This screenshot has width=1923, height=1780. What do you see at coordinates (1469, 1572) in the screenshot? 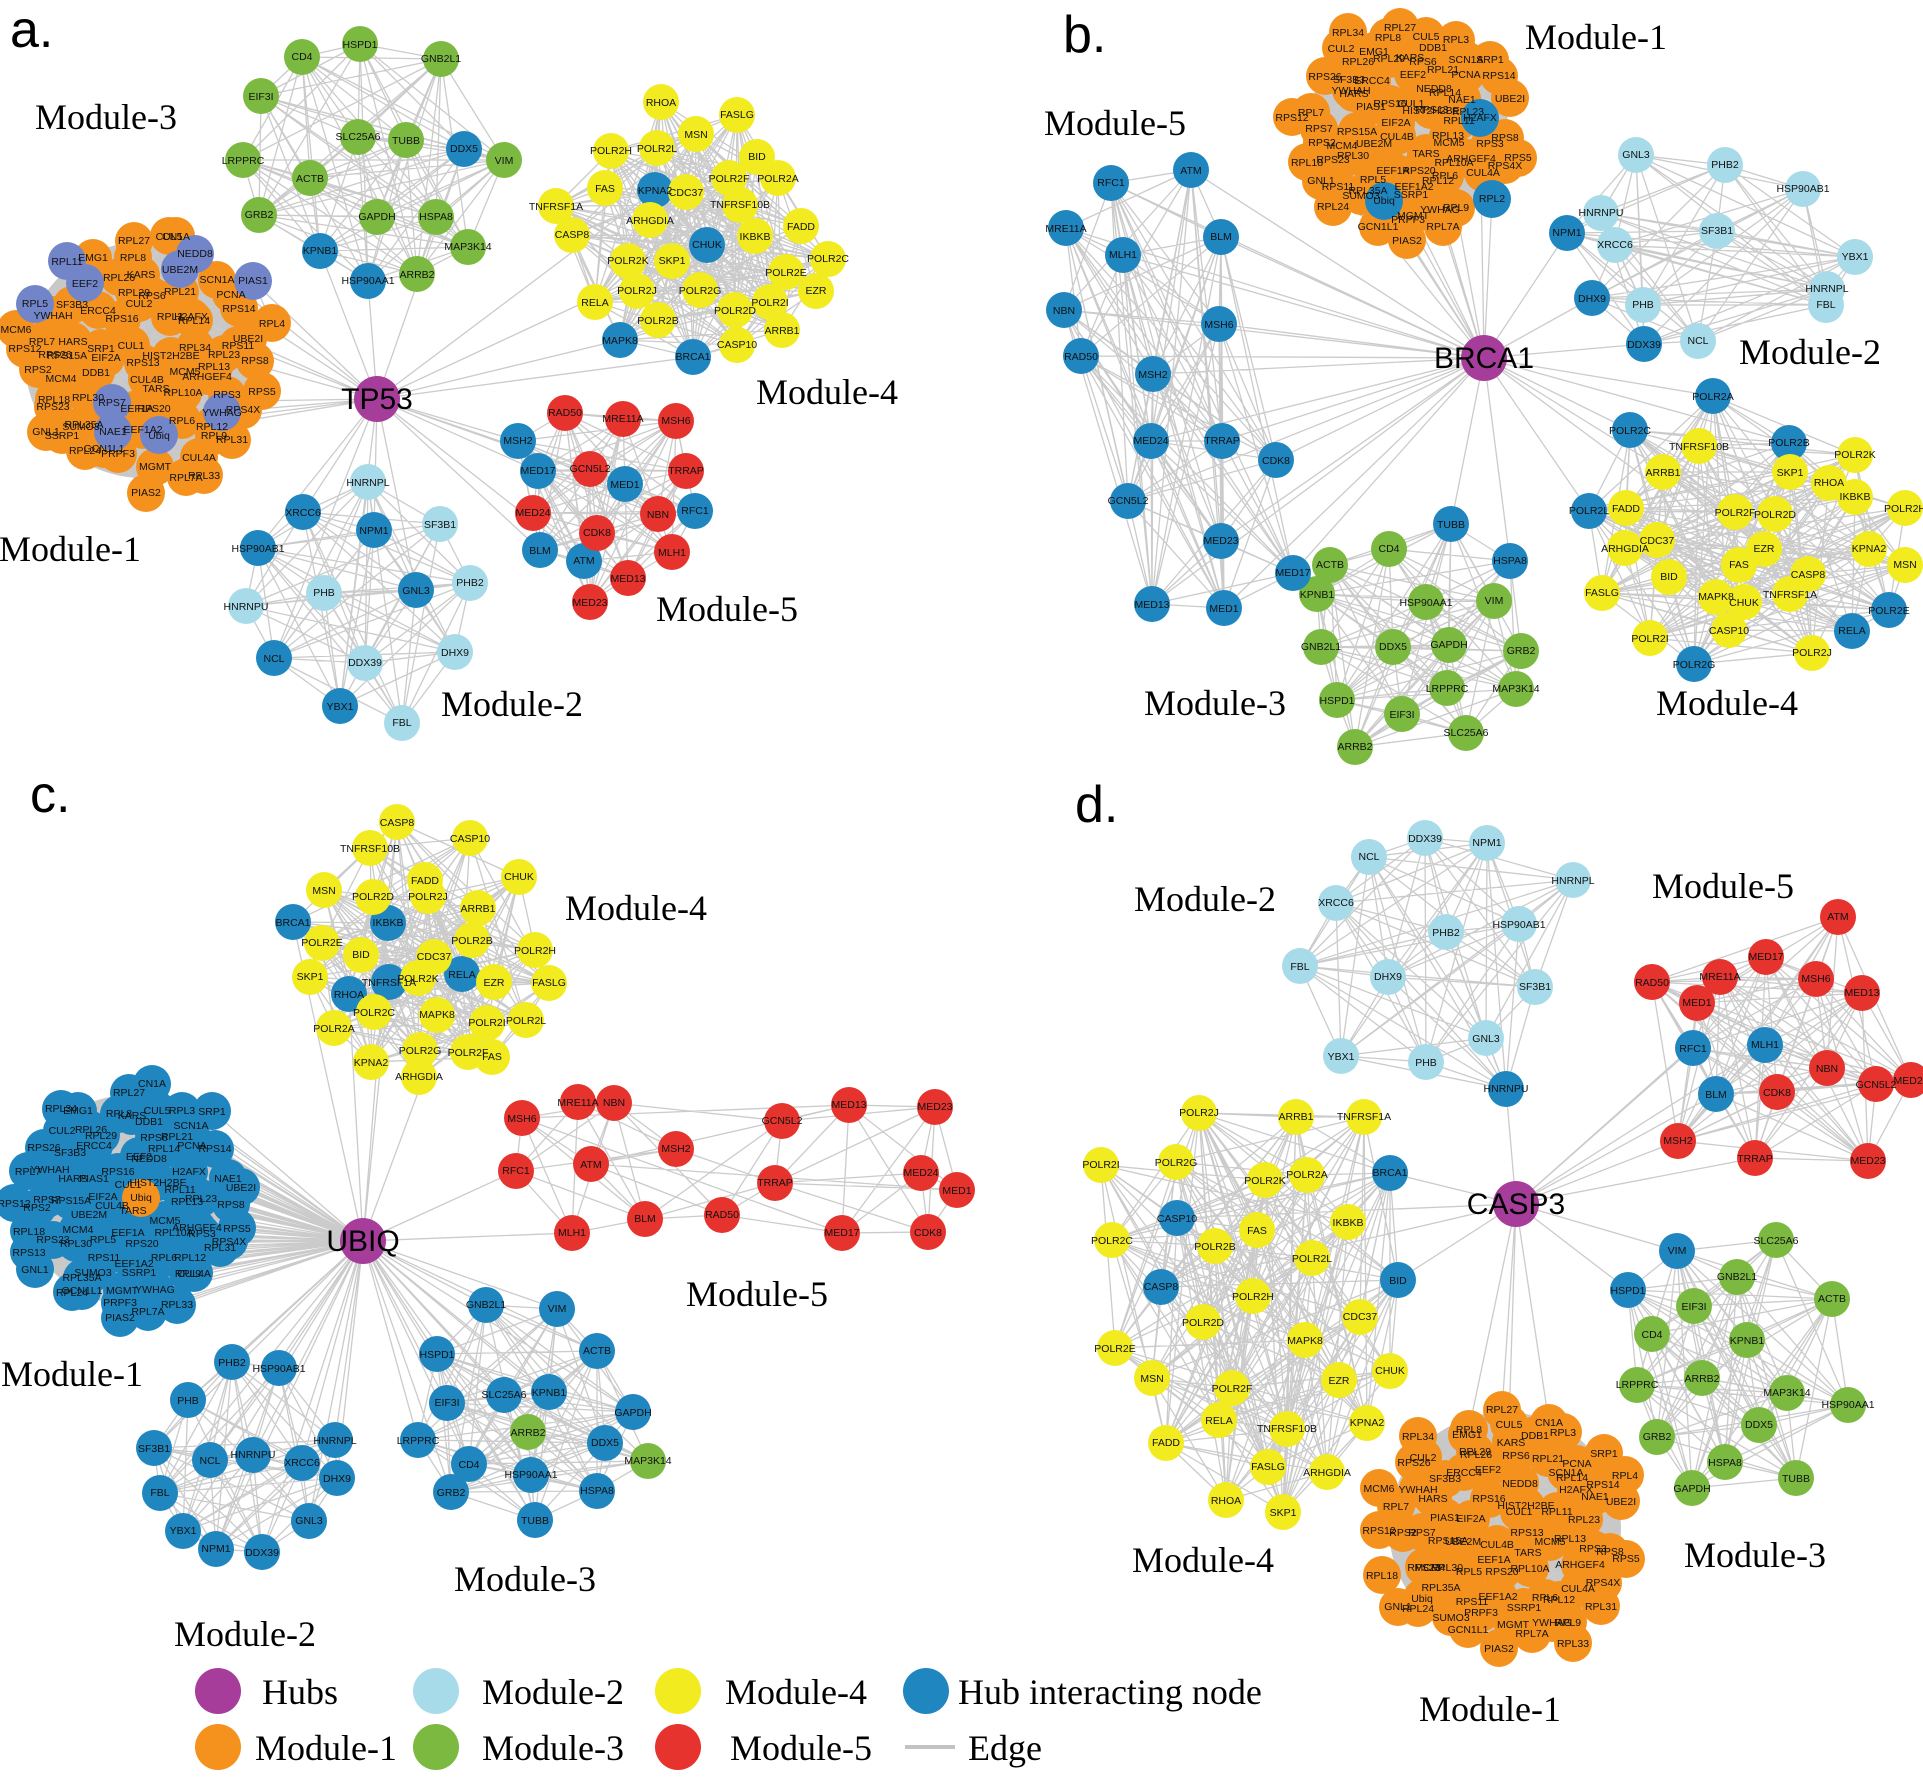
I see `svg-text: RPL5` at bounding box center [1469, 1572].